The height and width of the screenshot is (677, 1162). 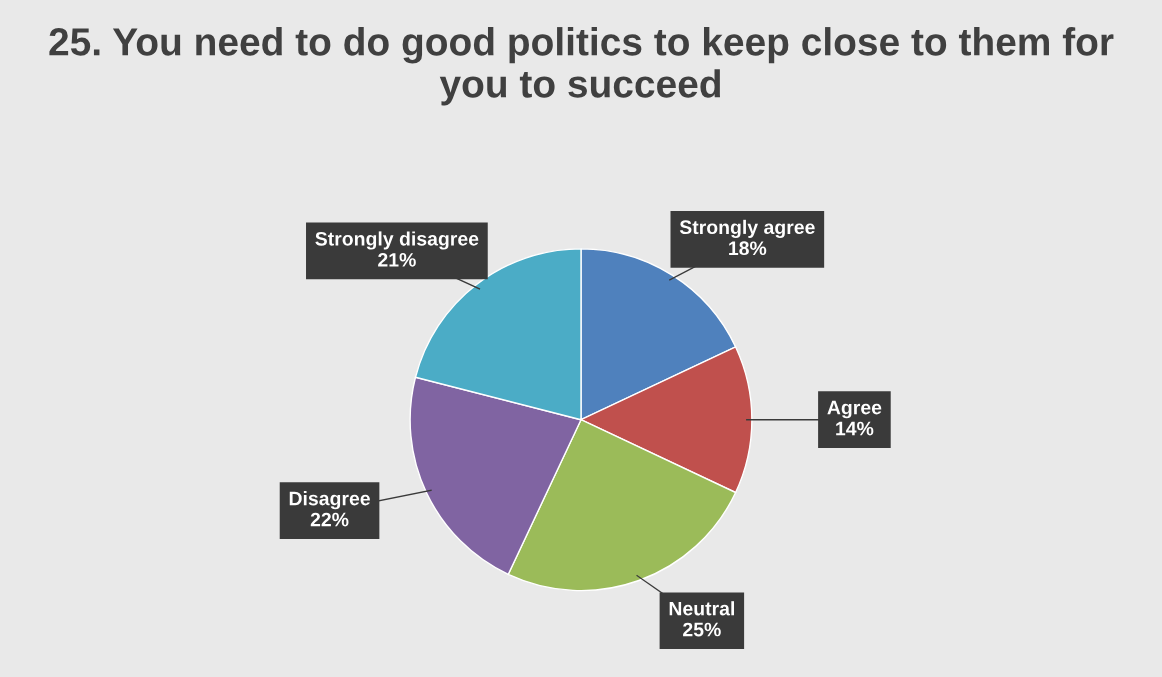 I want to click on data-label: 22%, so click(x=329, y=519).